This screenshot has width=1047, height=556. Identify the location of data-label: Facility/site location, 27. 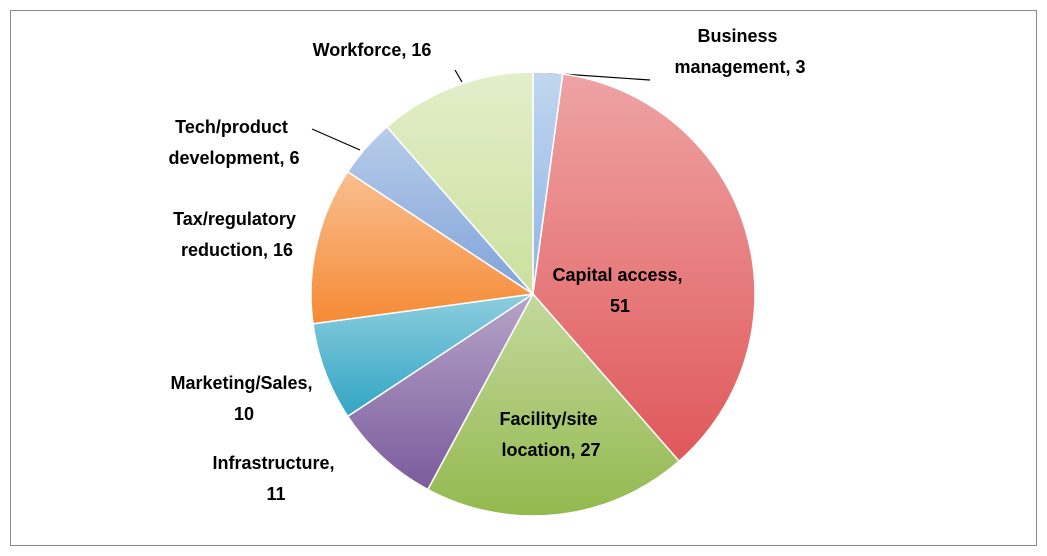
(550, 434).